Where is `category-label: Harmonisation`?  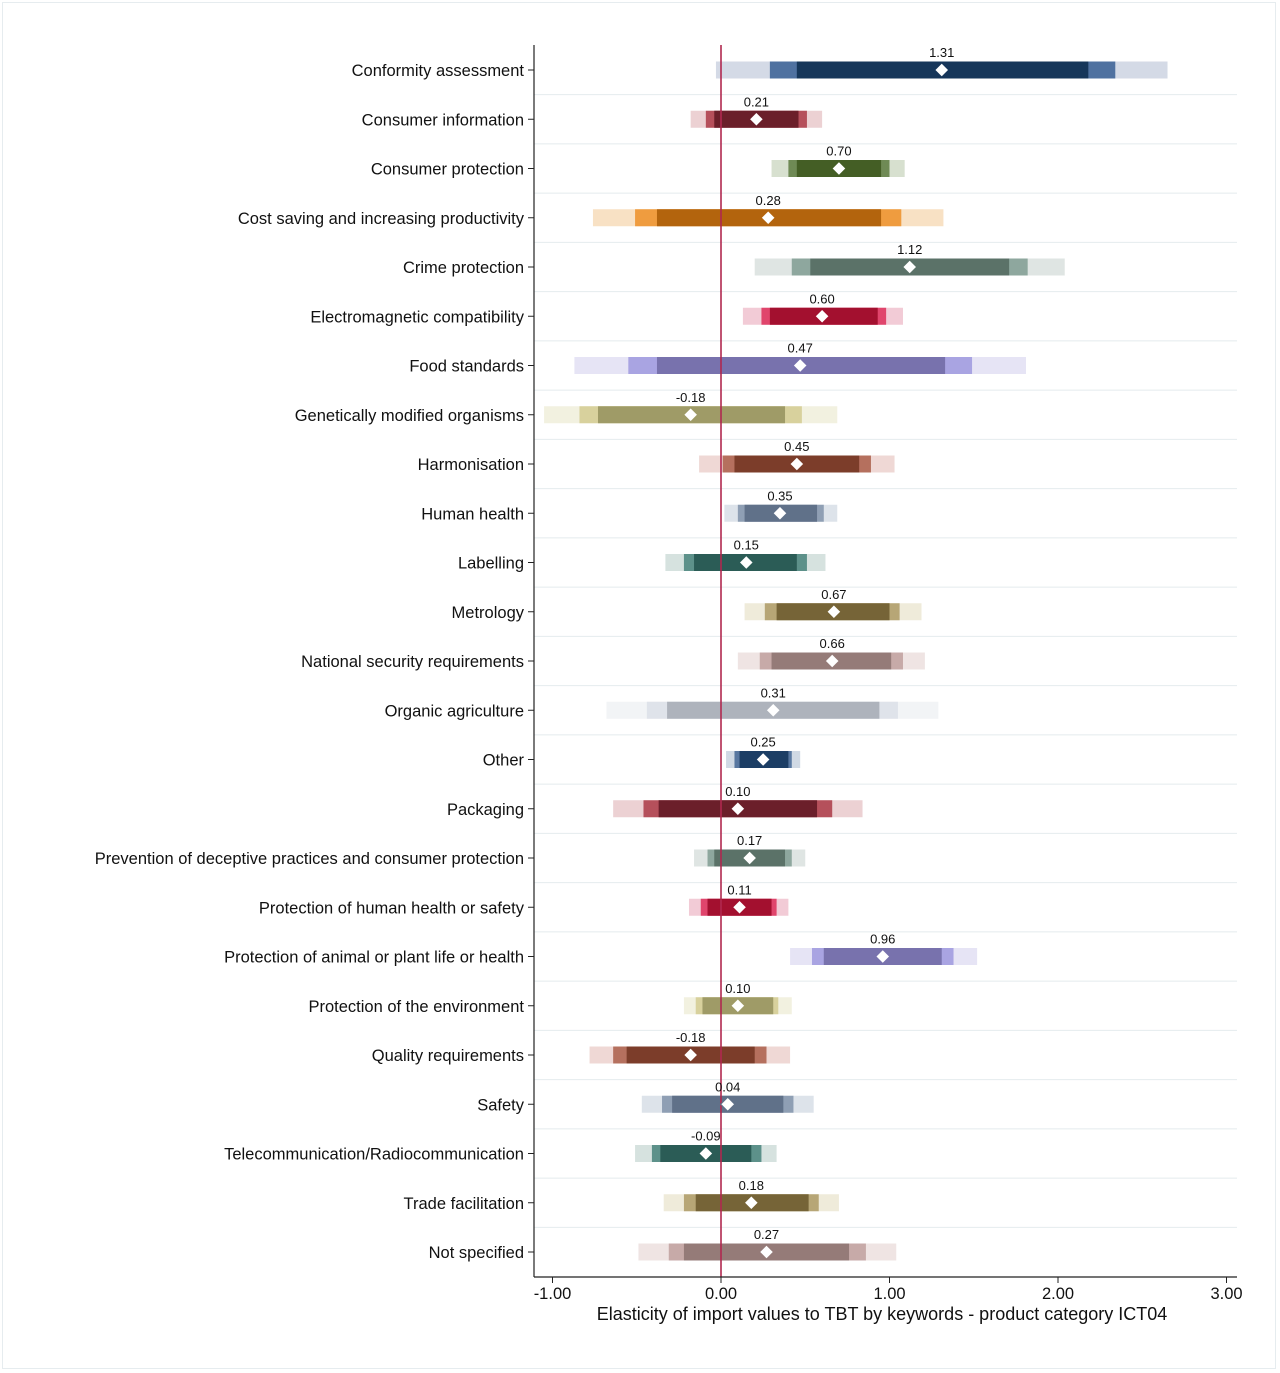
category-label: Harmonisation is located at coordinates (471, 465).